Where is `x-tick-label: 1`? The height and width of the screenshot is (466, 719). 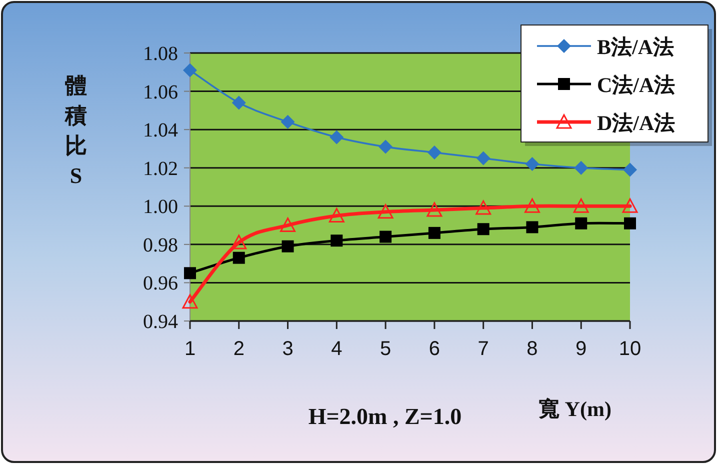
x-tick-label: 1 is located at coordinates (190, 349).